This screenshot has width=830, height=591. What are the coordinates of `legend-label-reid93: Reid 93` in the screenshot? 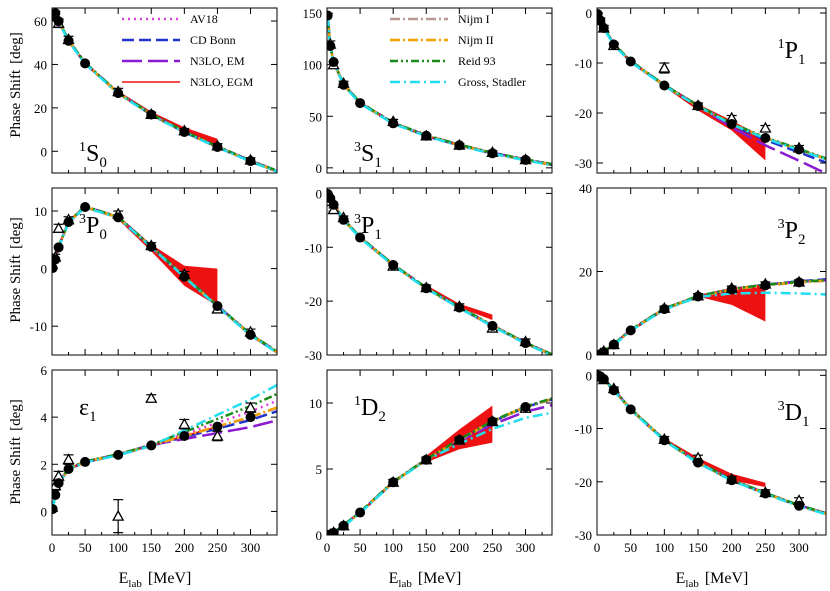 It's located at (477, 61).